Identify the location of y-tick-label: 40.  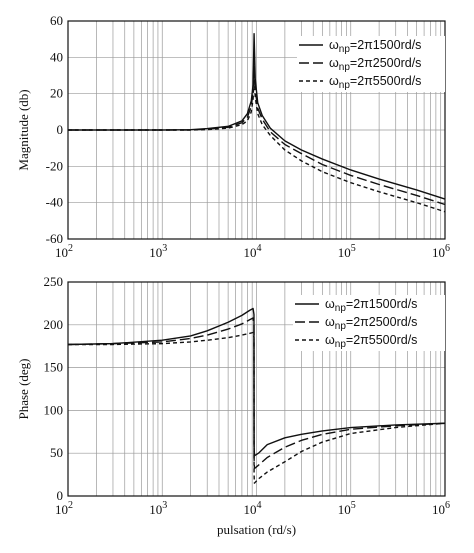
(56, 56).